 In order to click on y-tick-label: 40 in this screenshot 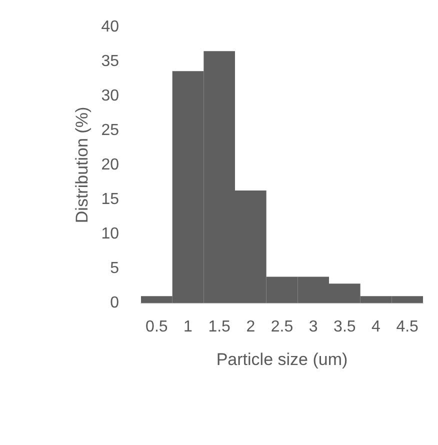, I will do `click(110, 27)`.